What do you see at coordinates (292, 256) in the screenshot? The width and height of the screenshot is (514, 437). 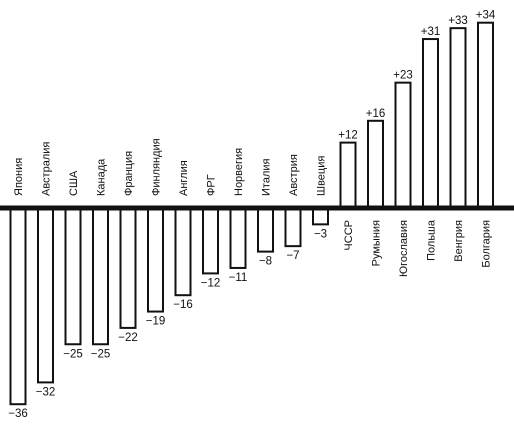 I see `value-label-11: −7` at bounding box center [292, 256].